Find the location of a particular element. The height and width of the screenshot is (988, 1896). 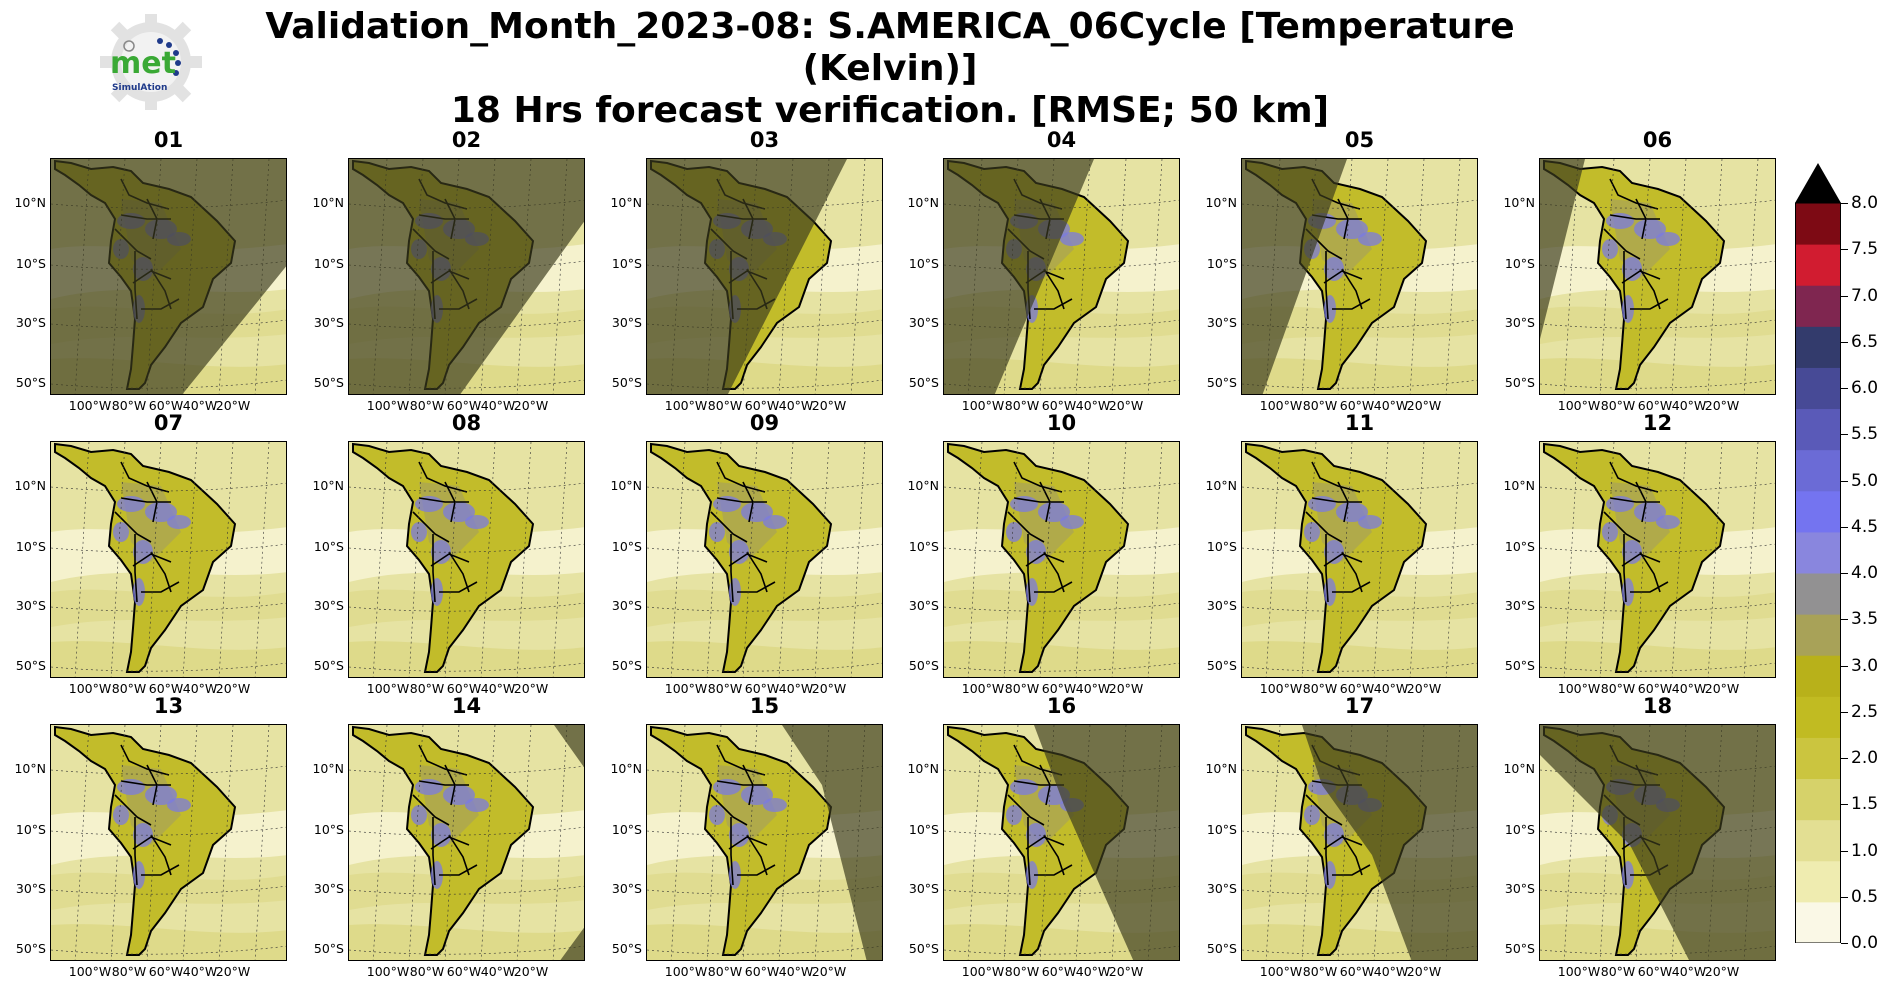

svg-text: SimulAtion is located at coordinates (139, 88).